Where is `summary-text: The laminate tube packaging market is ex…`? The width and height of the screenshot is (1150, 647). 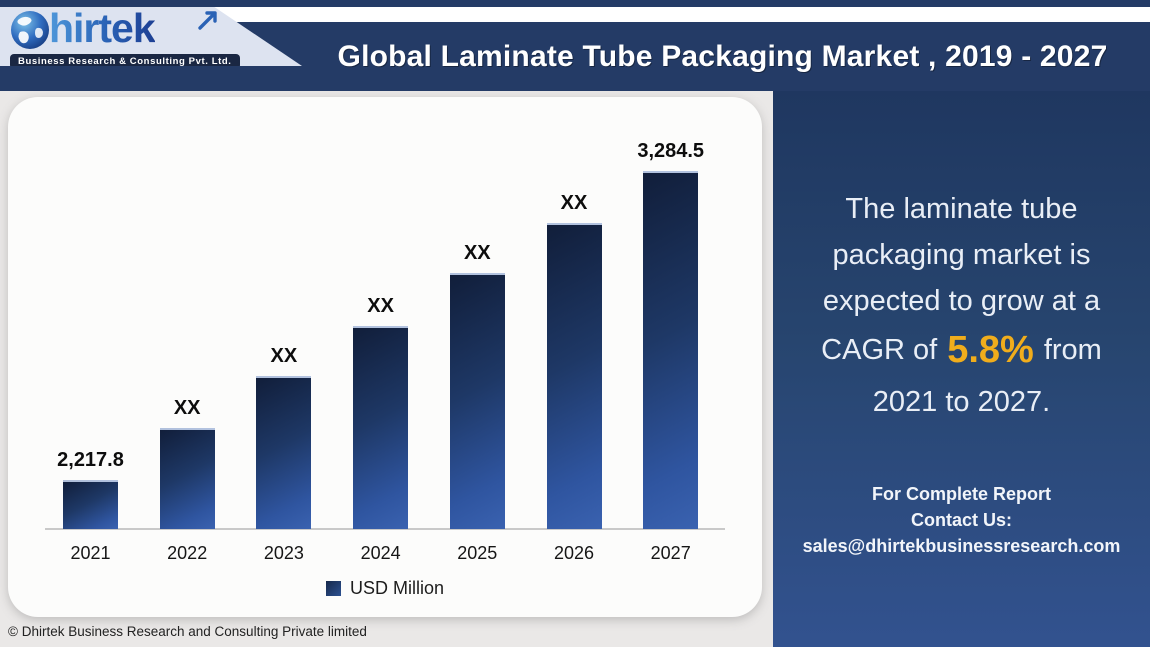
summary-text: The laminate tube packaging market is ex… is located at coordinates (961, 307).